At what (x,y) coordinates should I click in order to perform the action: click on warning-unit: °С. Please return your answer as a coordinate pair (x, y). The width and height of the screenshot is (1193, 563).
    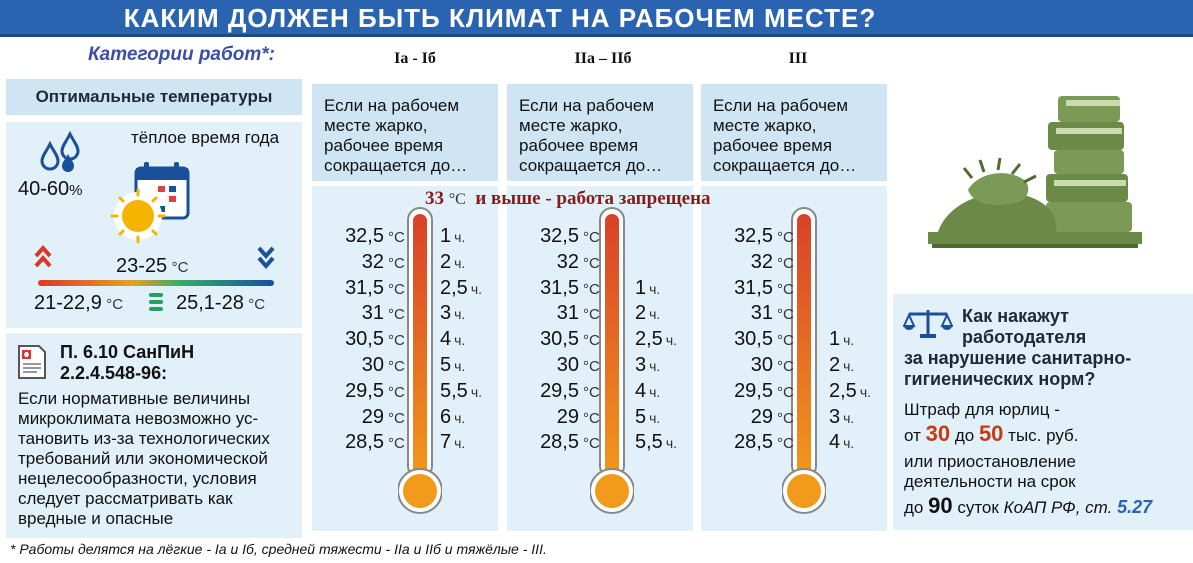
    Looking at the image, I should click on (457, 199).